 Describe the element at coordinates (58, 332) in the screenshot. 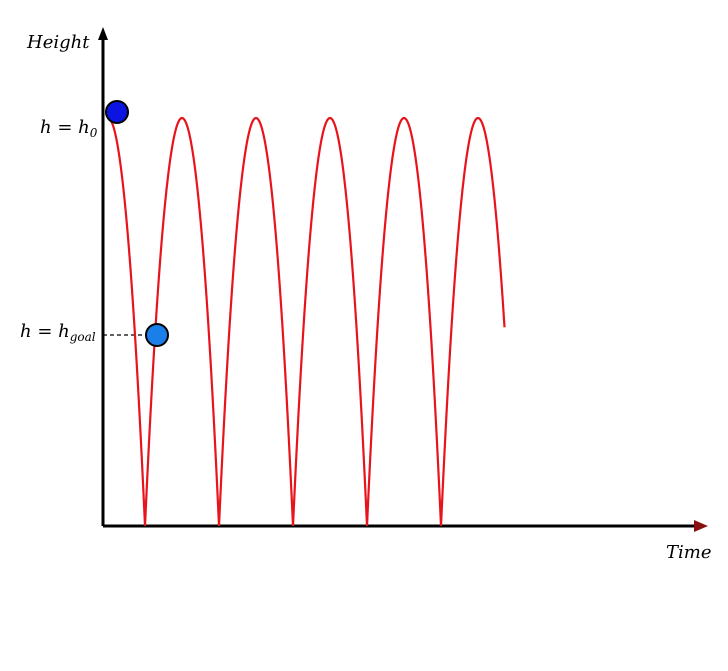

I see `hgoal-label: h = hgoal` at that location.